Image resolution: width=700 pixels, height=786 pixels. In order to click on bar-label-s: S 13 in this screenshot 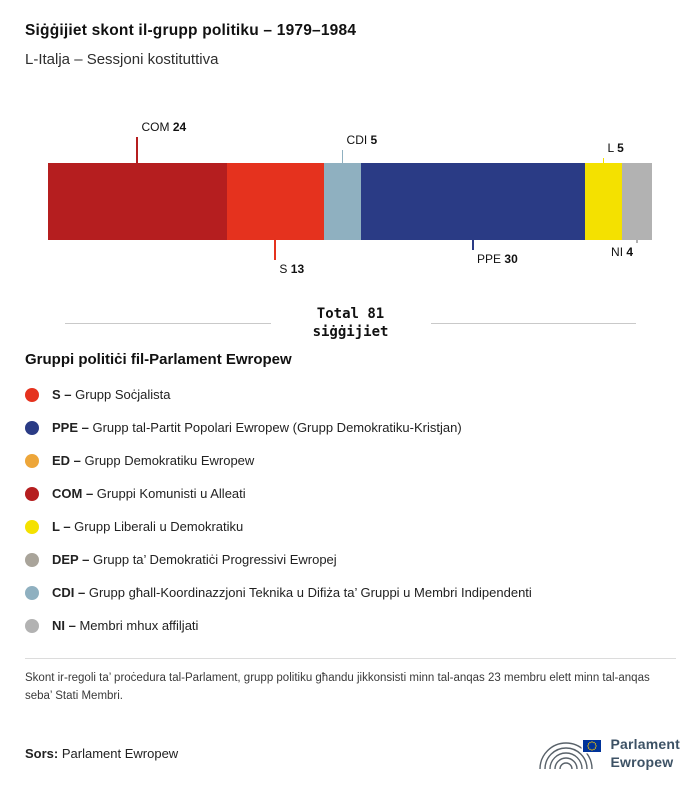, I will do `click(291, 269)`.